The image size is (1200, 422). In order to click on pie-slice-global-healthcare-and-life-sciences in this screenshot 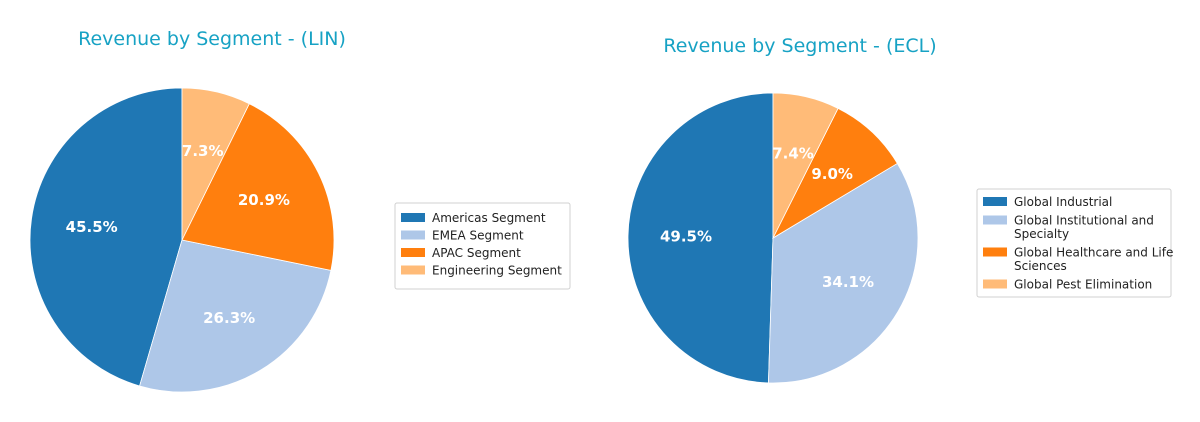, I will do `click(835, 173)`.